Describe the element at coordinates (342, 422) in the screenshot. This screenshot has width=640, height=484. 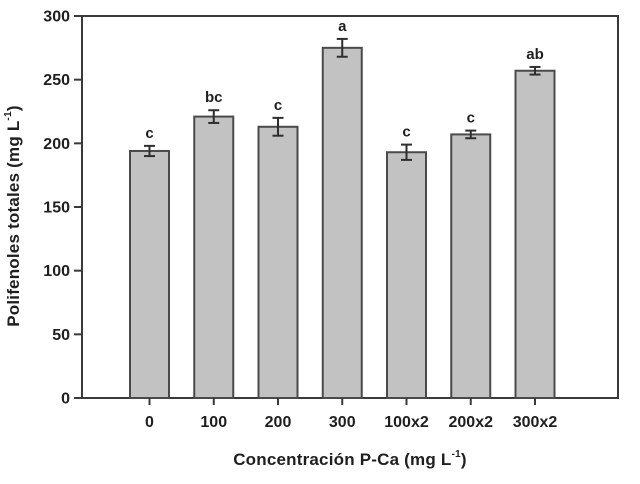
I see `x-tick-label: 300` at that location.